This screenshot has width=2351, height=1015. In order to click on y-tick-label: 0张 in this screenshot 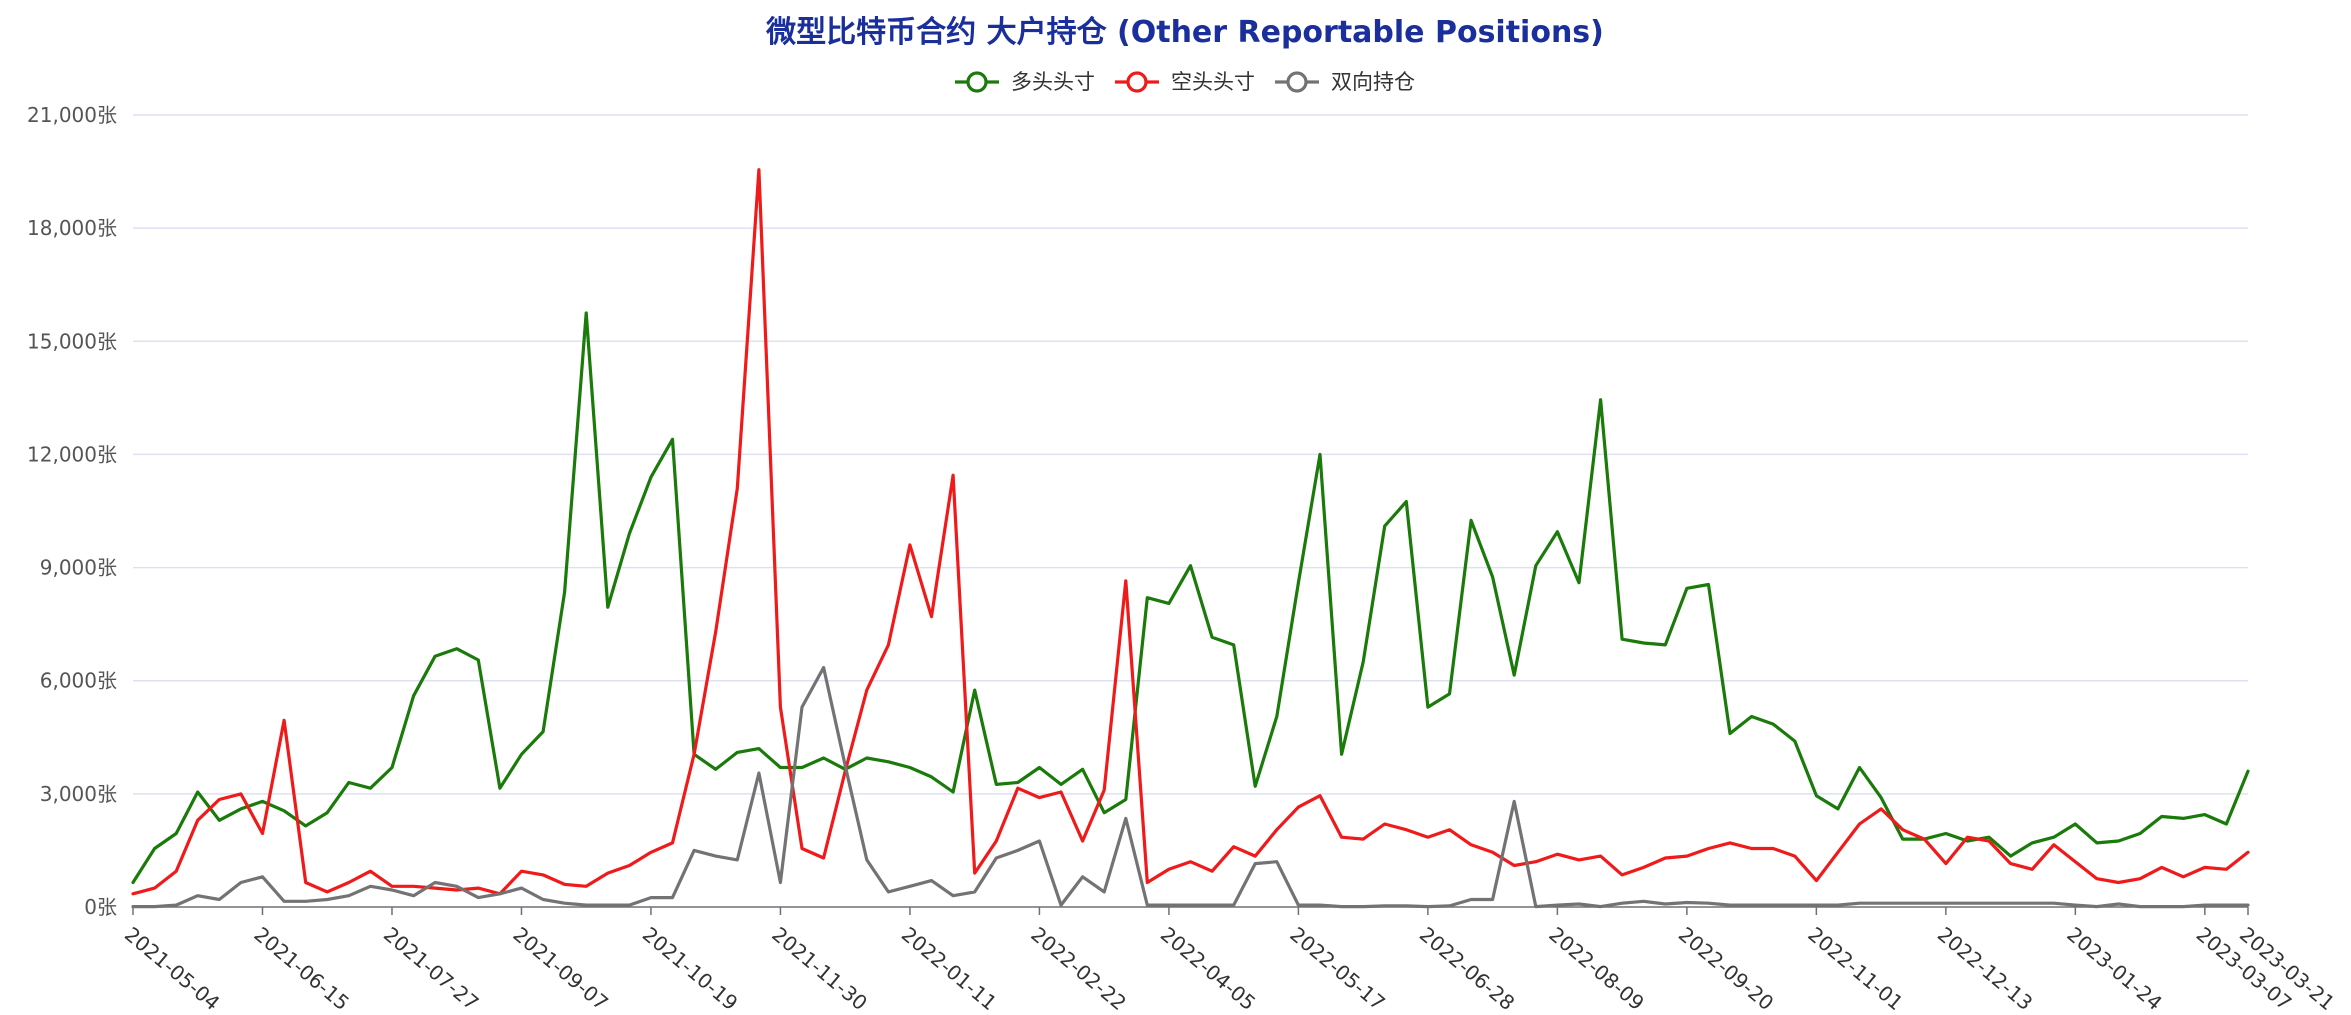, I will do `click(100, 907)`.